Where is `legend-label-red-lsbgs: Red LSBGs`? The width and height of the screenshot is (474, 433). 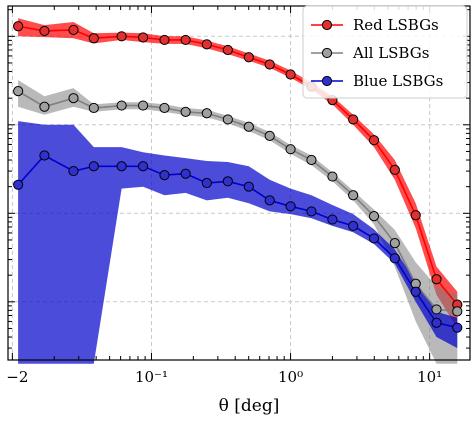
legend-label-red-lsbgs: Red LSBGs is located at coordinates (396, 25).